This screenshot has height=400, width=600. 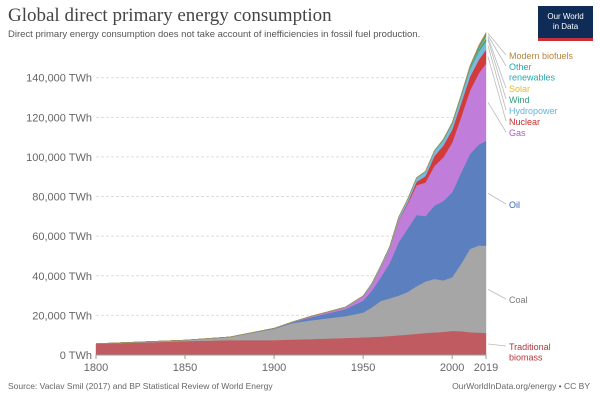 I want to click on series-label-hydropower: Hydropower, so click(x=533, y=111).